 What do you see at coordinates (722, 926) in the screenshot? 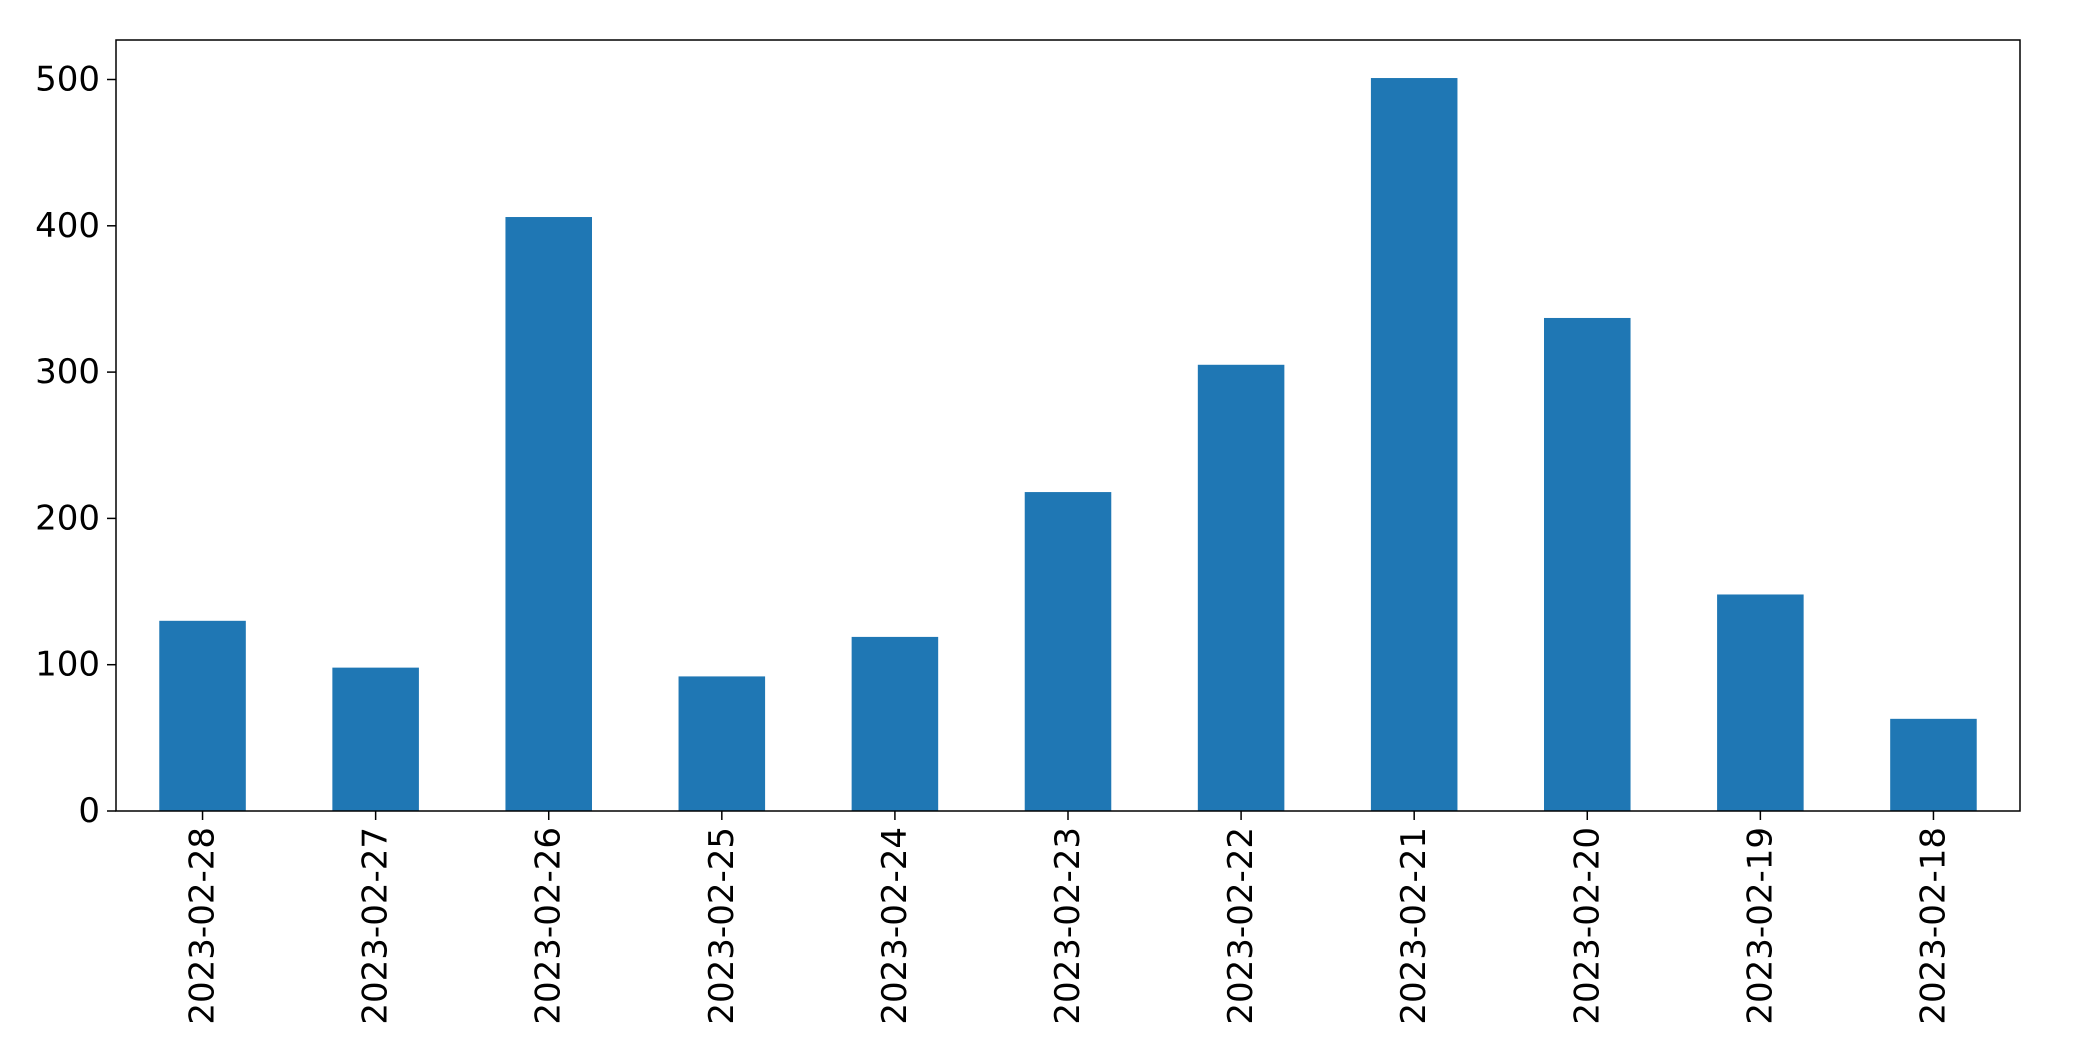
I see `x-tick-label: 2023-02-25` at bounding box center [722, 926].